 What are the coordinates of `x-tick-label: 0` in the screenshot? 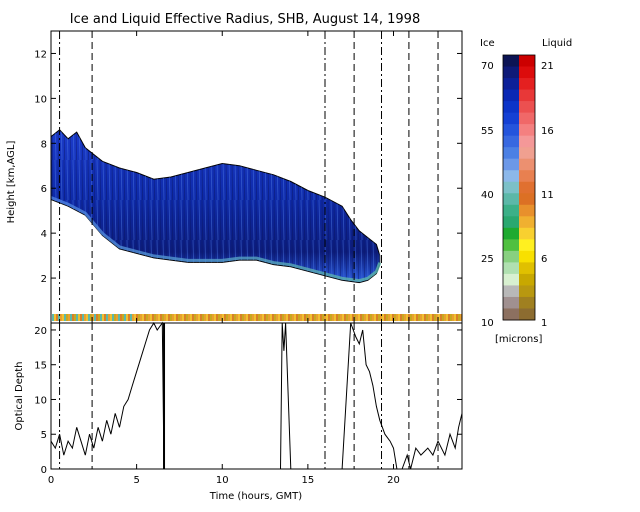 It's located at (51, 480).